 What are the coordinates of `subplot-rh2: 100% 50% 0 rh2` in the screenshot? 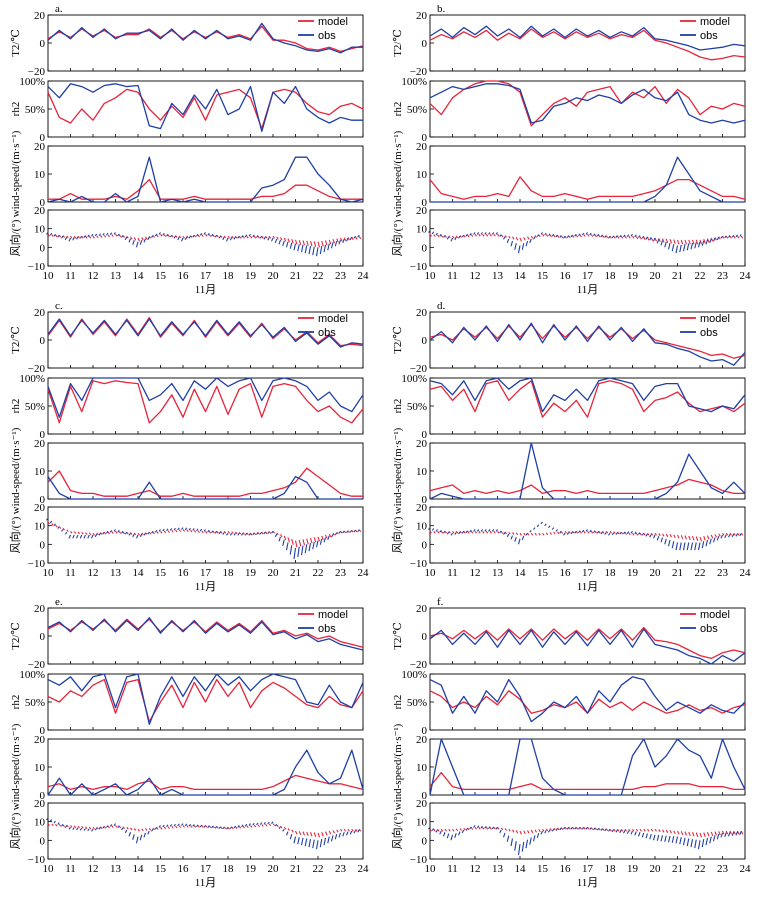 It's located at (187, 407).